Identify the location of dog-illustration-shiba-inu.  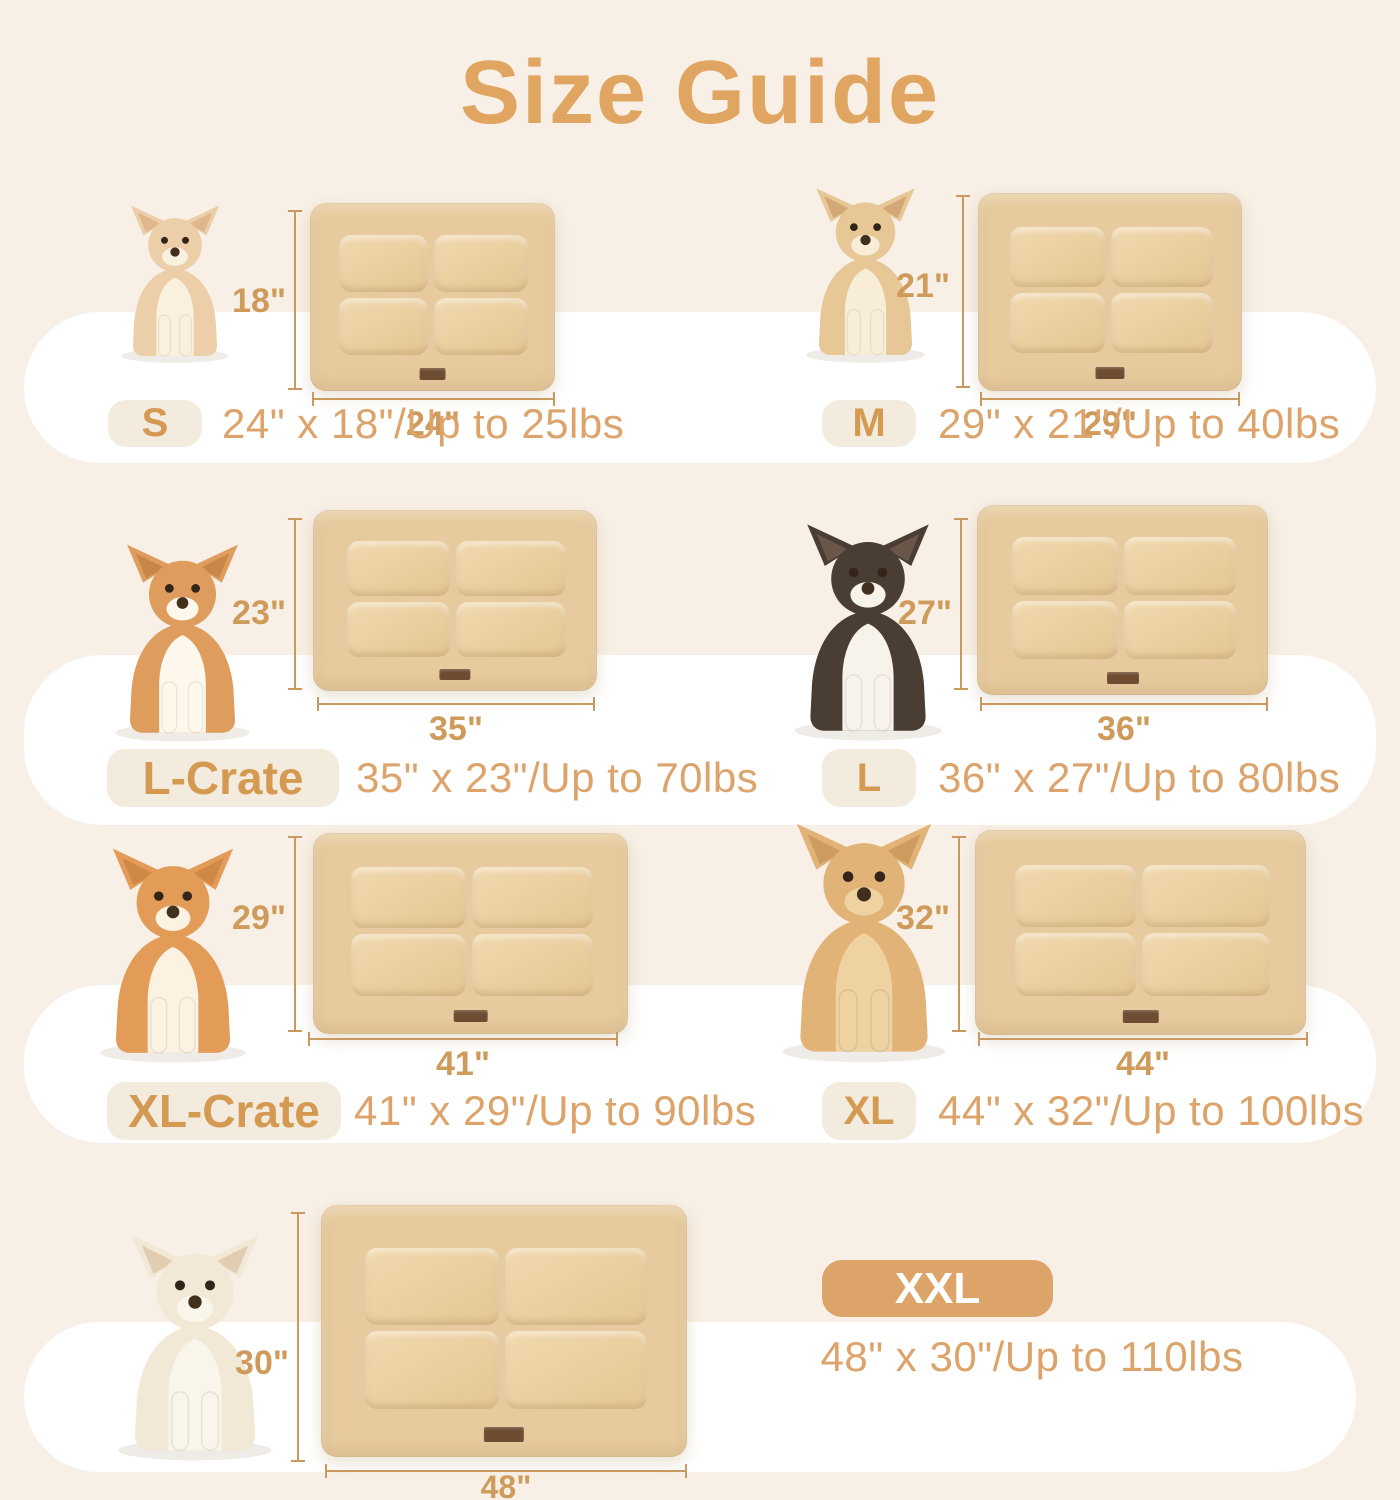
(173, 931).